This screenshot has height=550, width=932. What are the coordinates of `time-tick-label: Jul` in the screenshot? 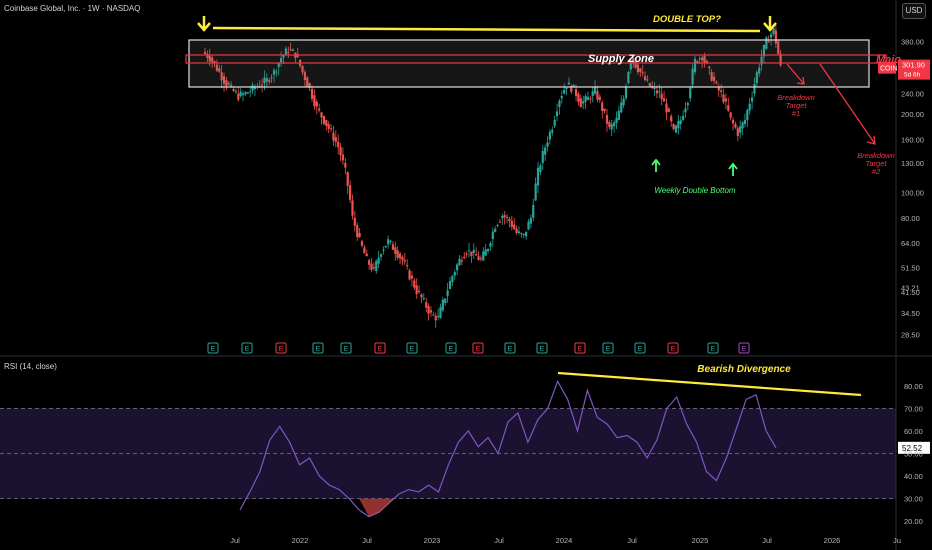 It's located at (499, 540).